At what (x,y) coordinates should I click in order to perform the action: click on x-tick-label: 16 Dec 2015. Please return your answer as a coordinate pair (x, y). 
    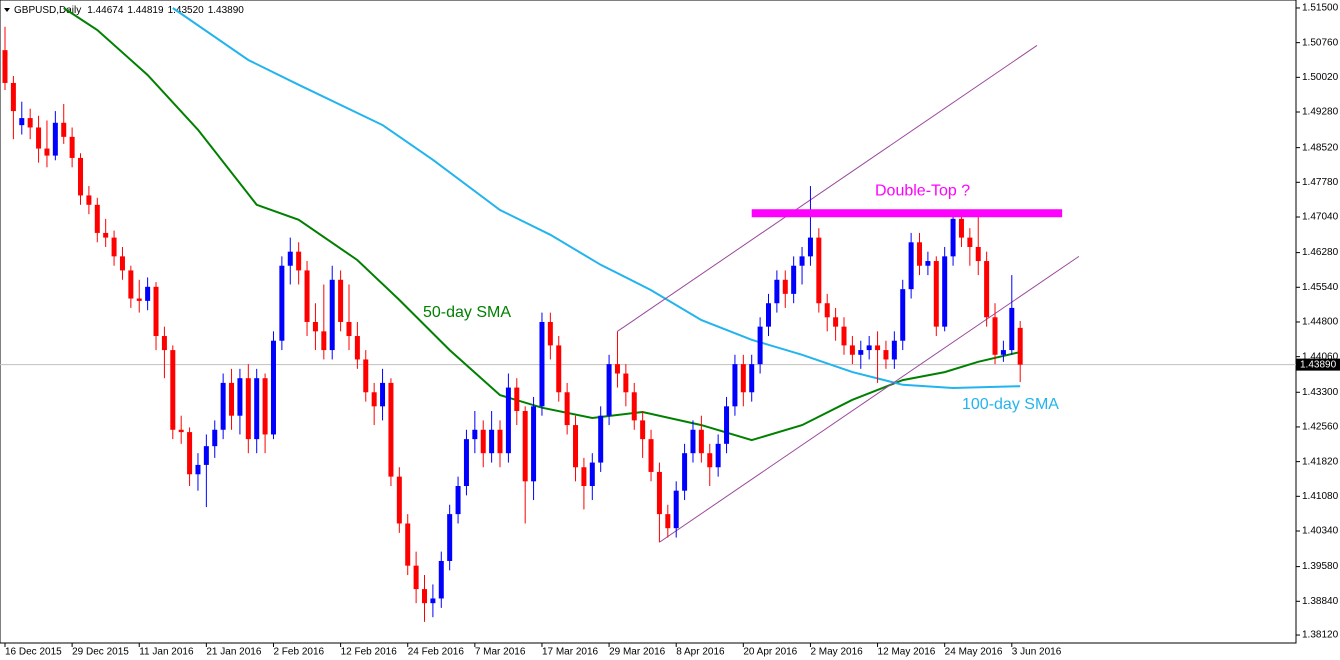
    Looking at the image, I should click on (33, 652).